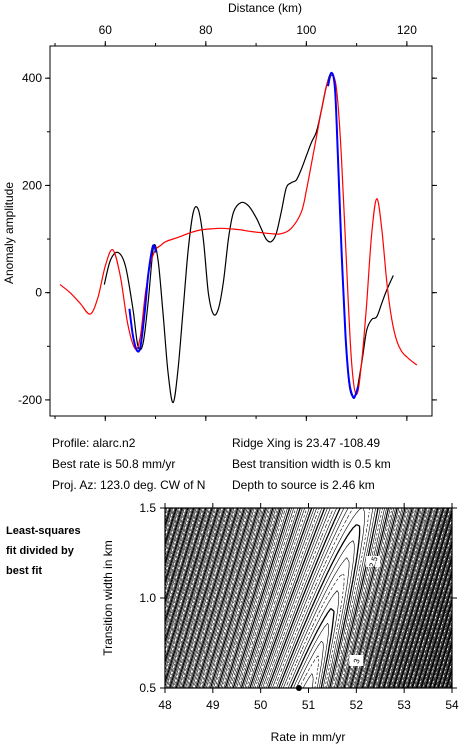  Describe the element at coordinates (311, 464) in the screenshot. I see `best-transition-width: Best transition width is 0.5 km` at that location.